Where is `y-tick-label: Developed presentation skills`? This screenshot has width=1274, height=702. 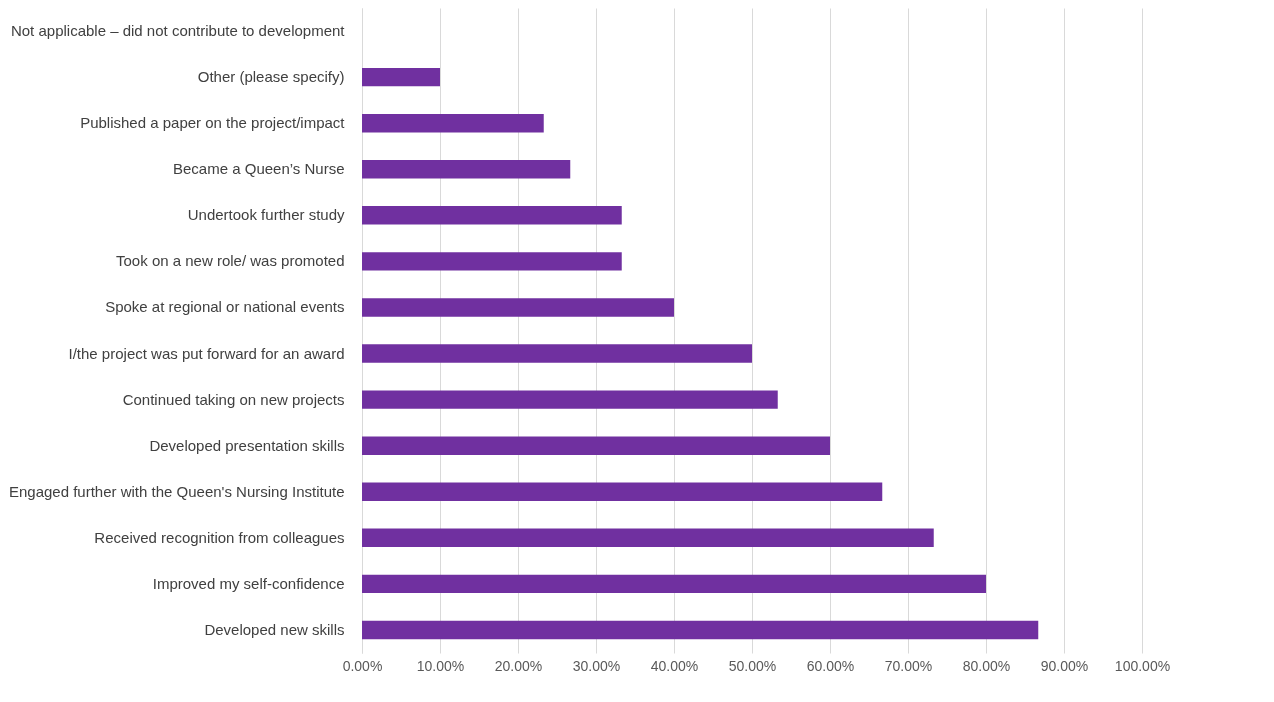
y-tick-label: Developed presentation skills is located at coordinates (247, 445).